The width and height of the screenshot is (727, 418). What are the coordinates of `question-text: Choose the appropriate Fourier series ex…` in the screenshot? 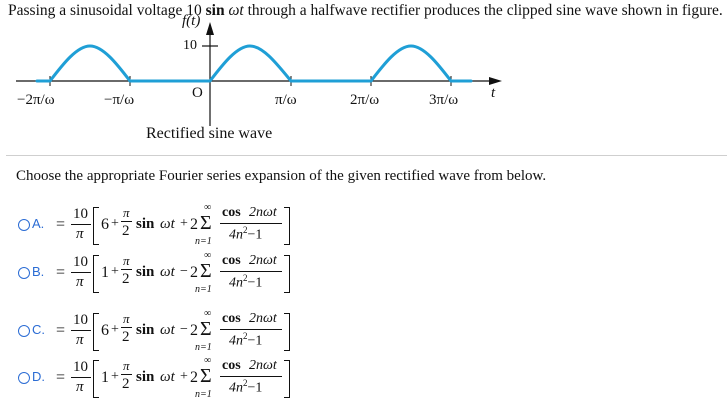 It's located at (281, 176).